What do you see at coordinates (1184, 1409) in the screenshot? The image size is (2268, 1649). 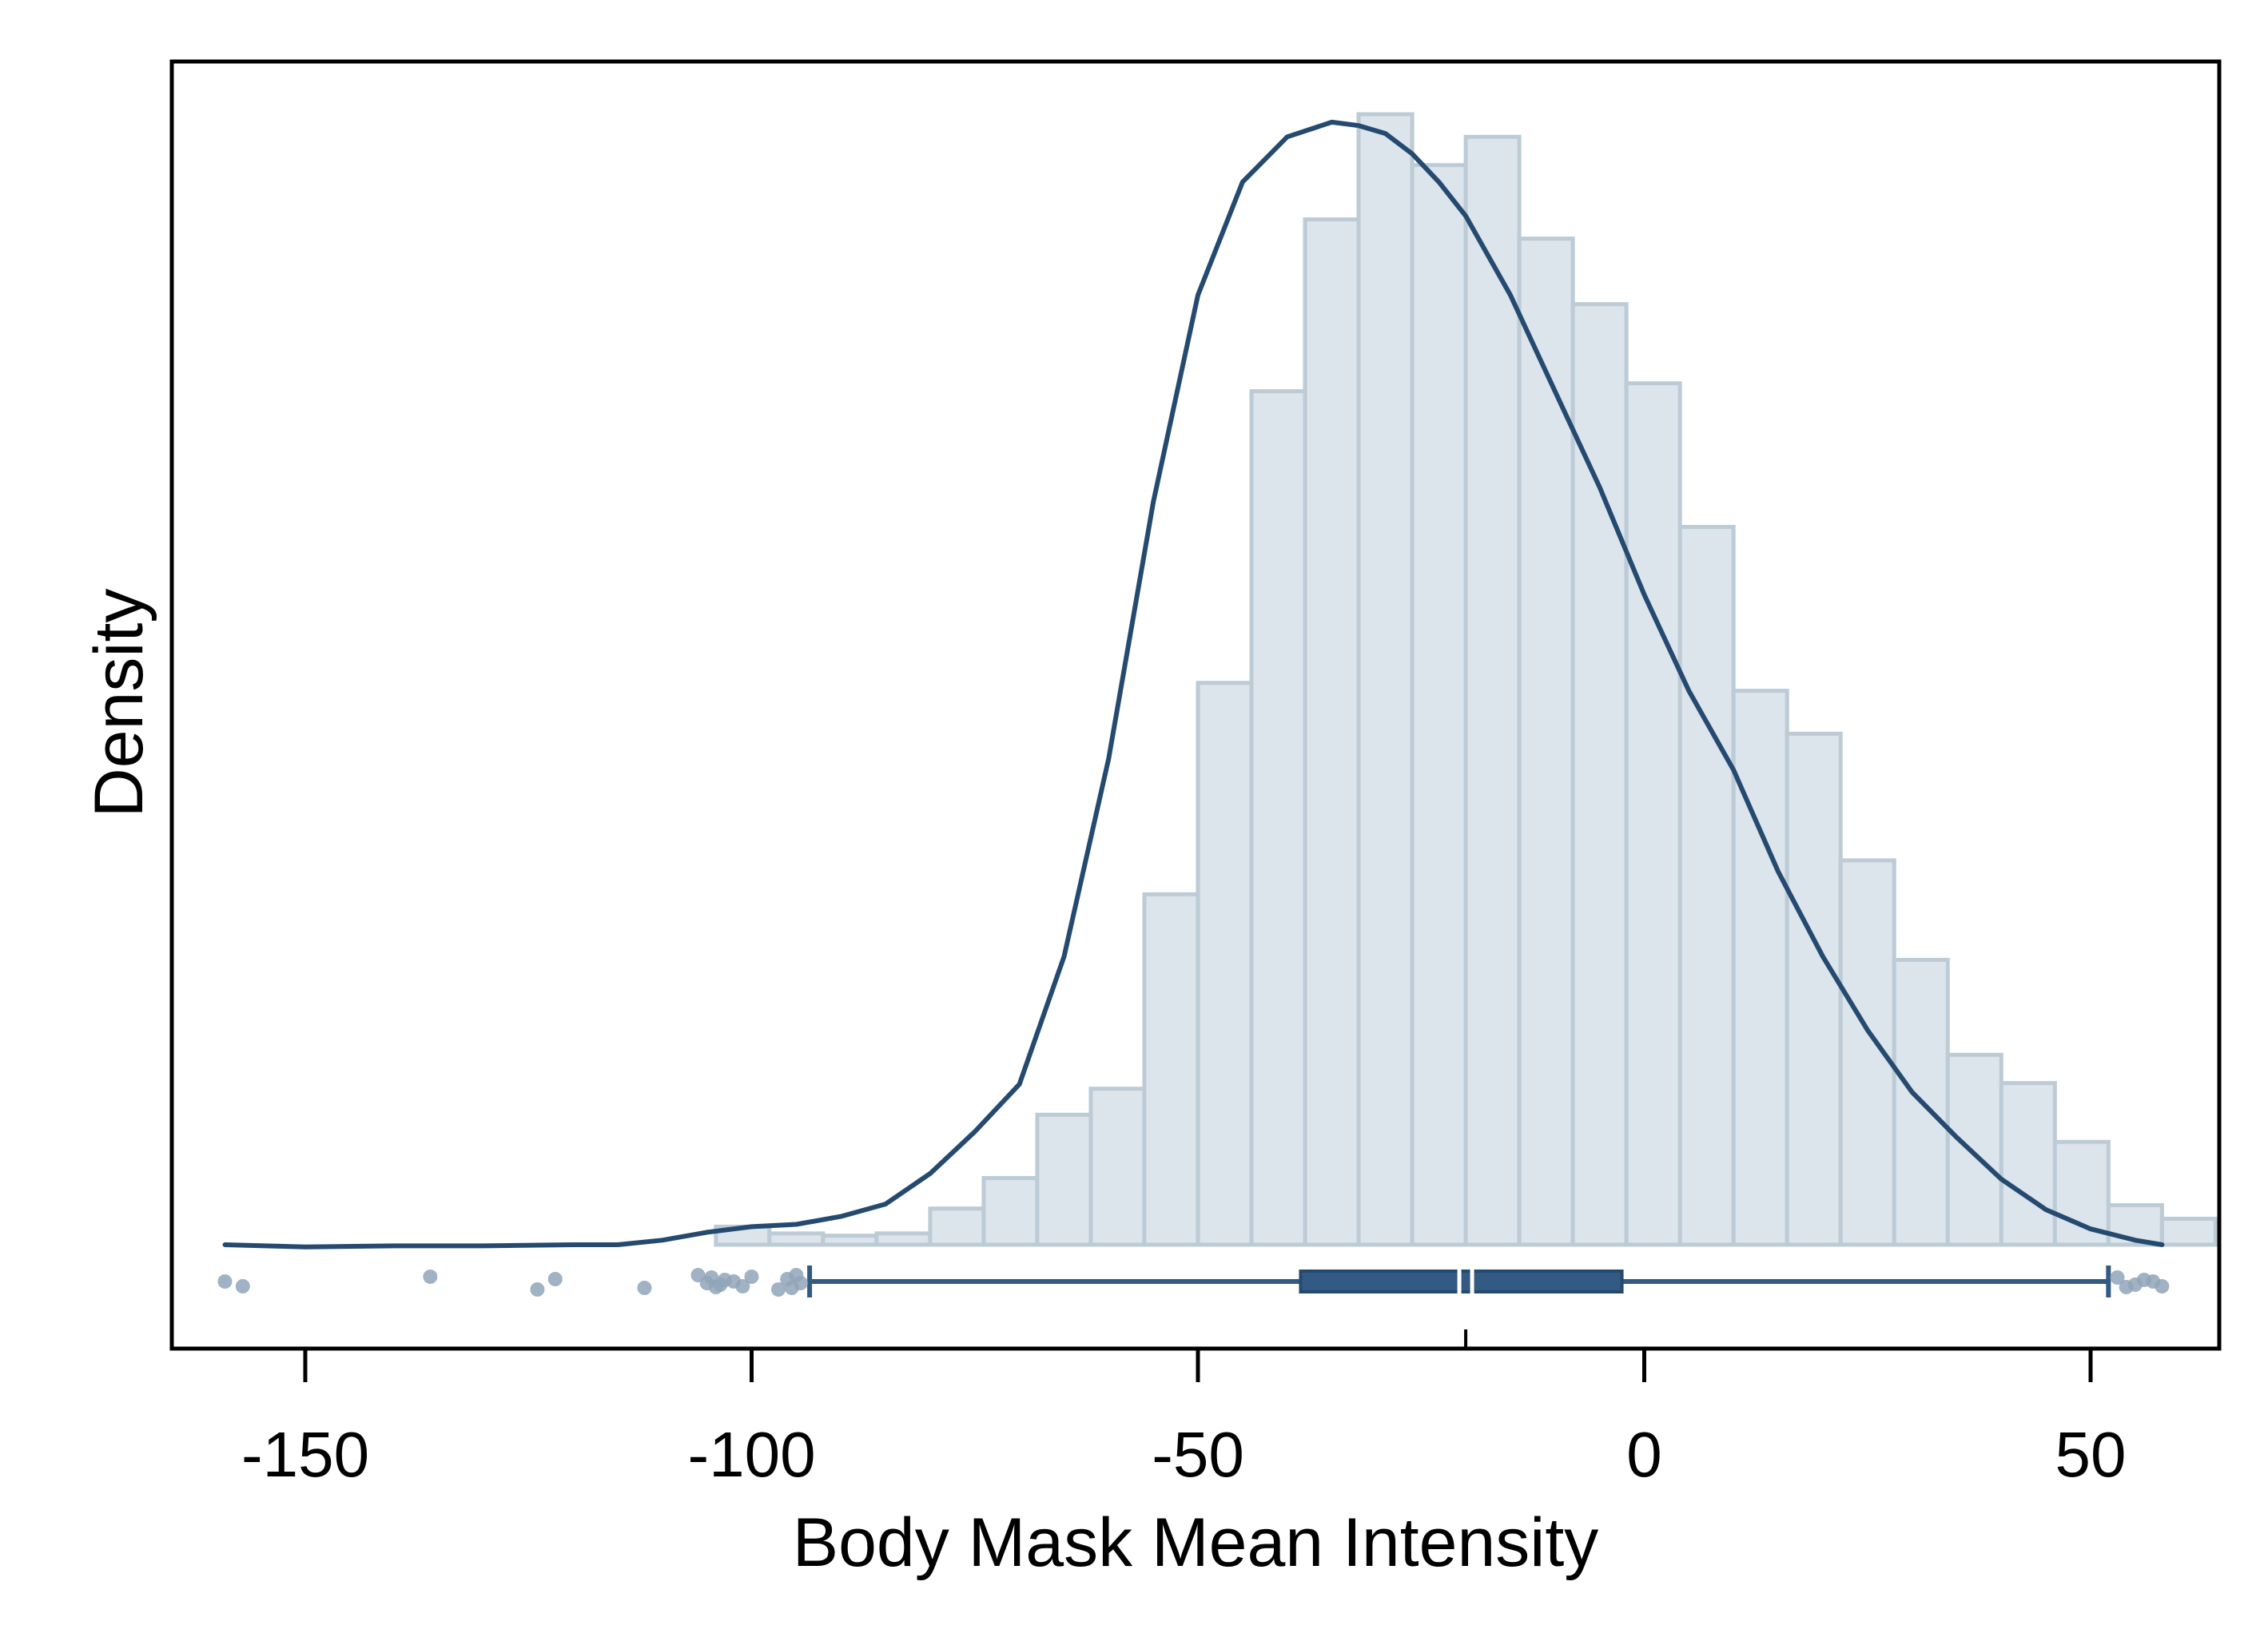 I see `x-axis-ticks: -150 -100 -50 0 50` at bounding box center [1184, 1409].